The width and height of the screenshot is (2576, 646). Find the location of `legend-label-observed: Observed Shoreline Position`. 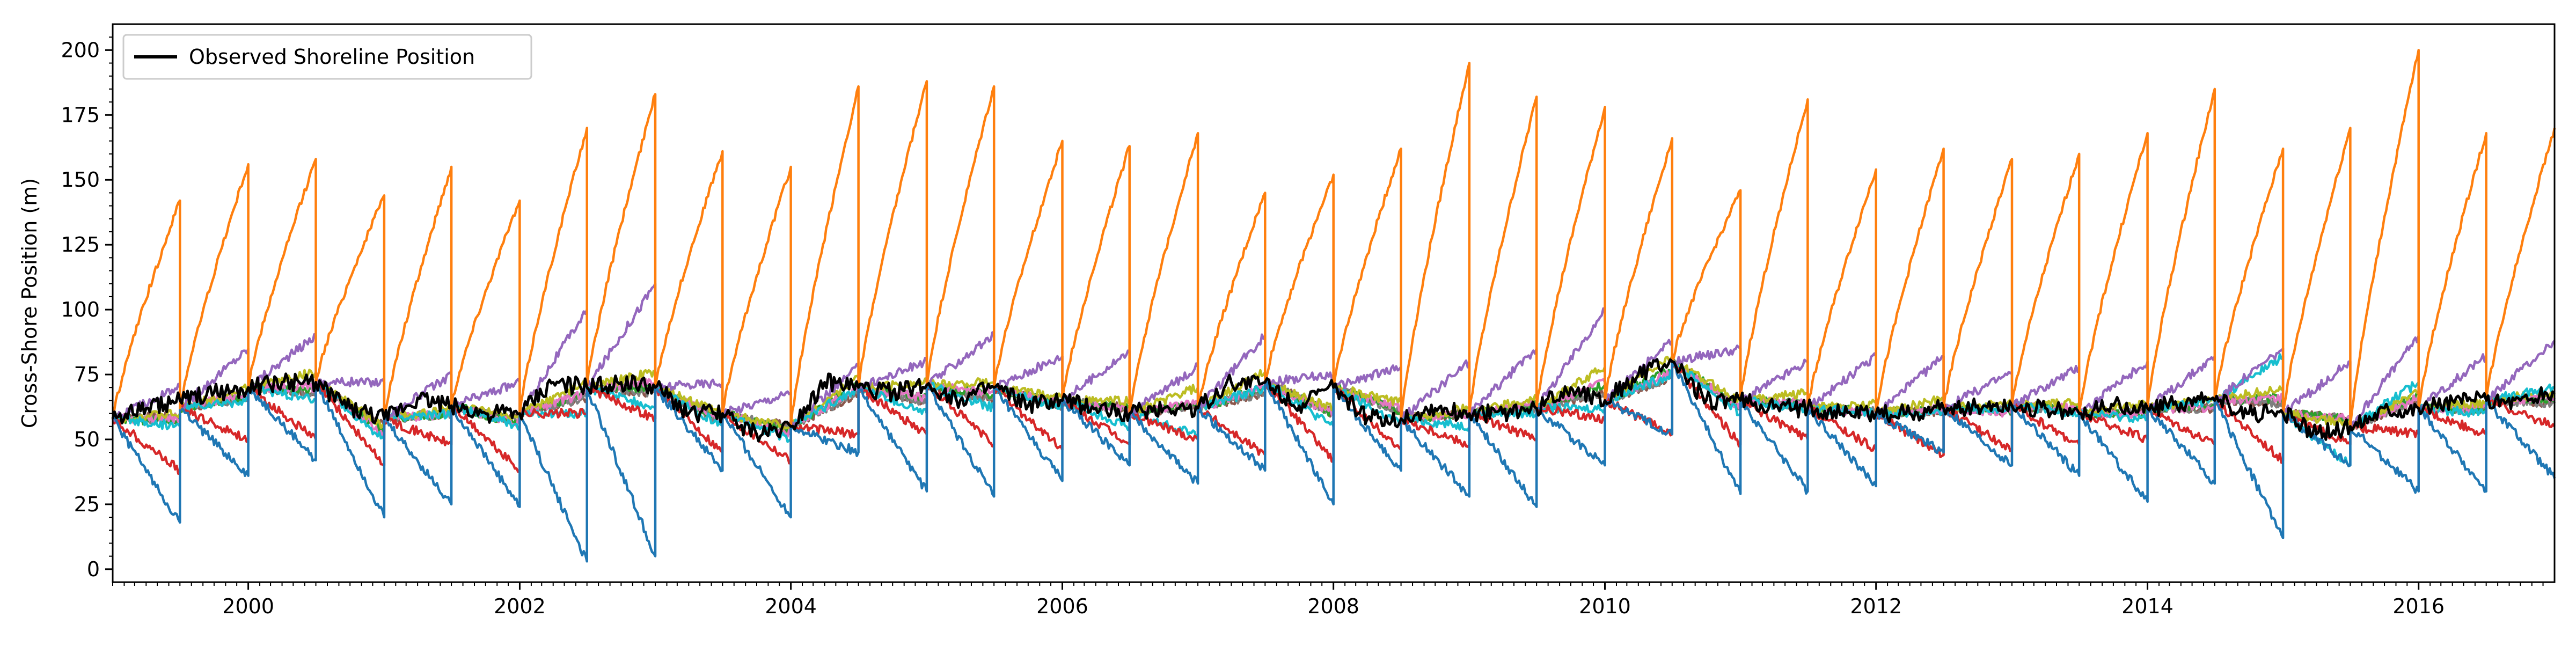

legend-label-observed: Observed Shoreline Position is located at coordinates (332, 57).